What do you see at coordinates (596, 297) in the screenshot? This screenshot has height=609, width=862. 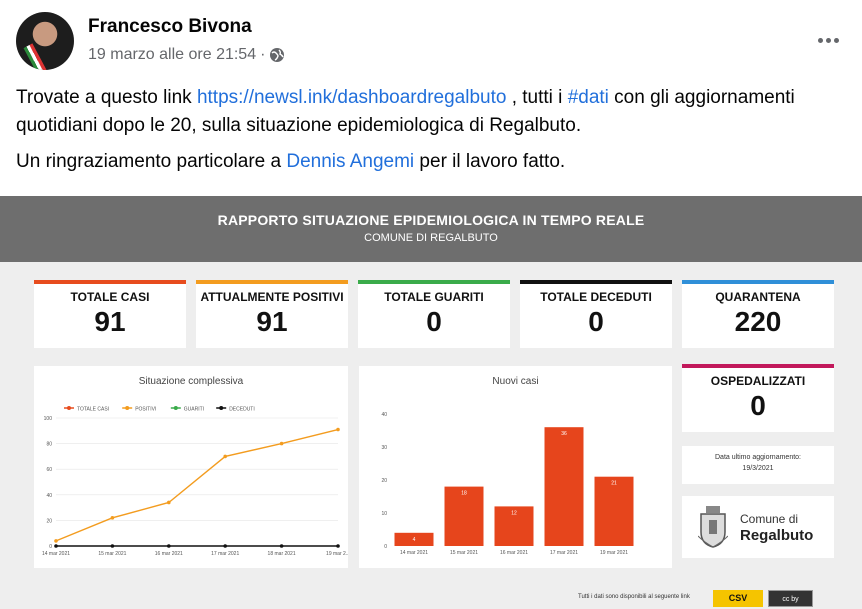 I see `kpi-label: TOTALE DECEDUTI` at bounding box center [596, 297].